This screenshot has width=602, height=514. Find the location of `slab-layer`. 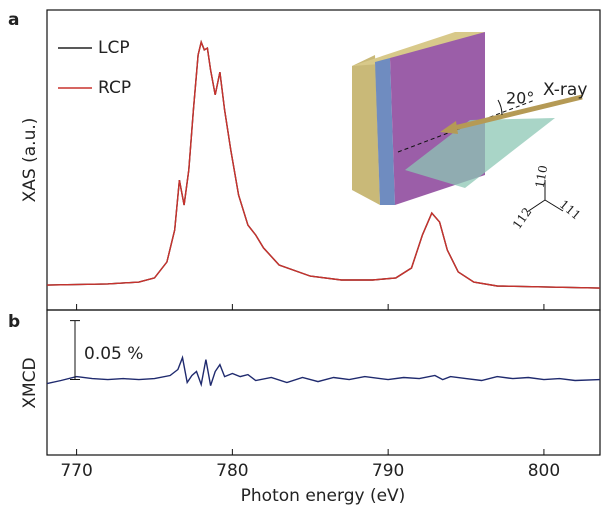

slab-layer is located at coordinates (385, 131).